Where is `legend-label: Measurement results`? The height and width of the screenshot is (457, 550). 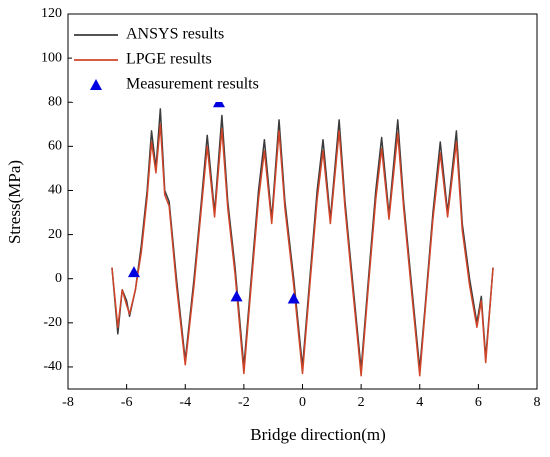 legend-label: Measurement results is located at coordinates (192, 84).